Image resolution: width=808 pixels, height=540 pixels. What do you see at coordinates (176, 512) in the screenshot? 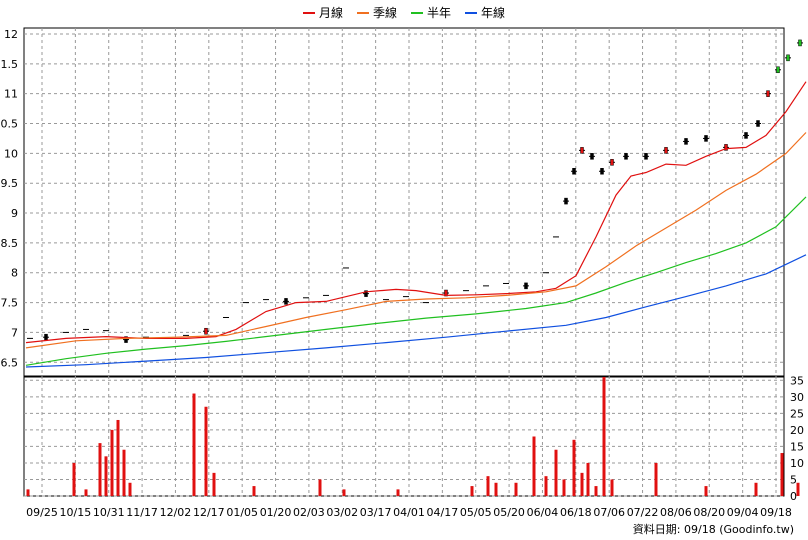
I see `x-tick-label: 12/02` at bounding box center [176, 512].